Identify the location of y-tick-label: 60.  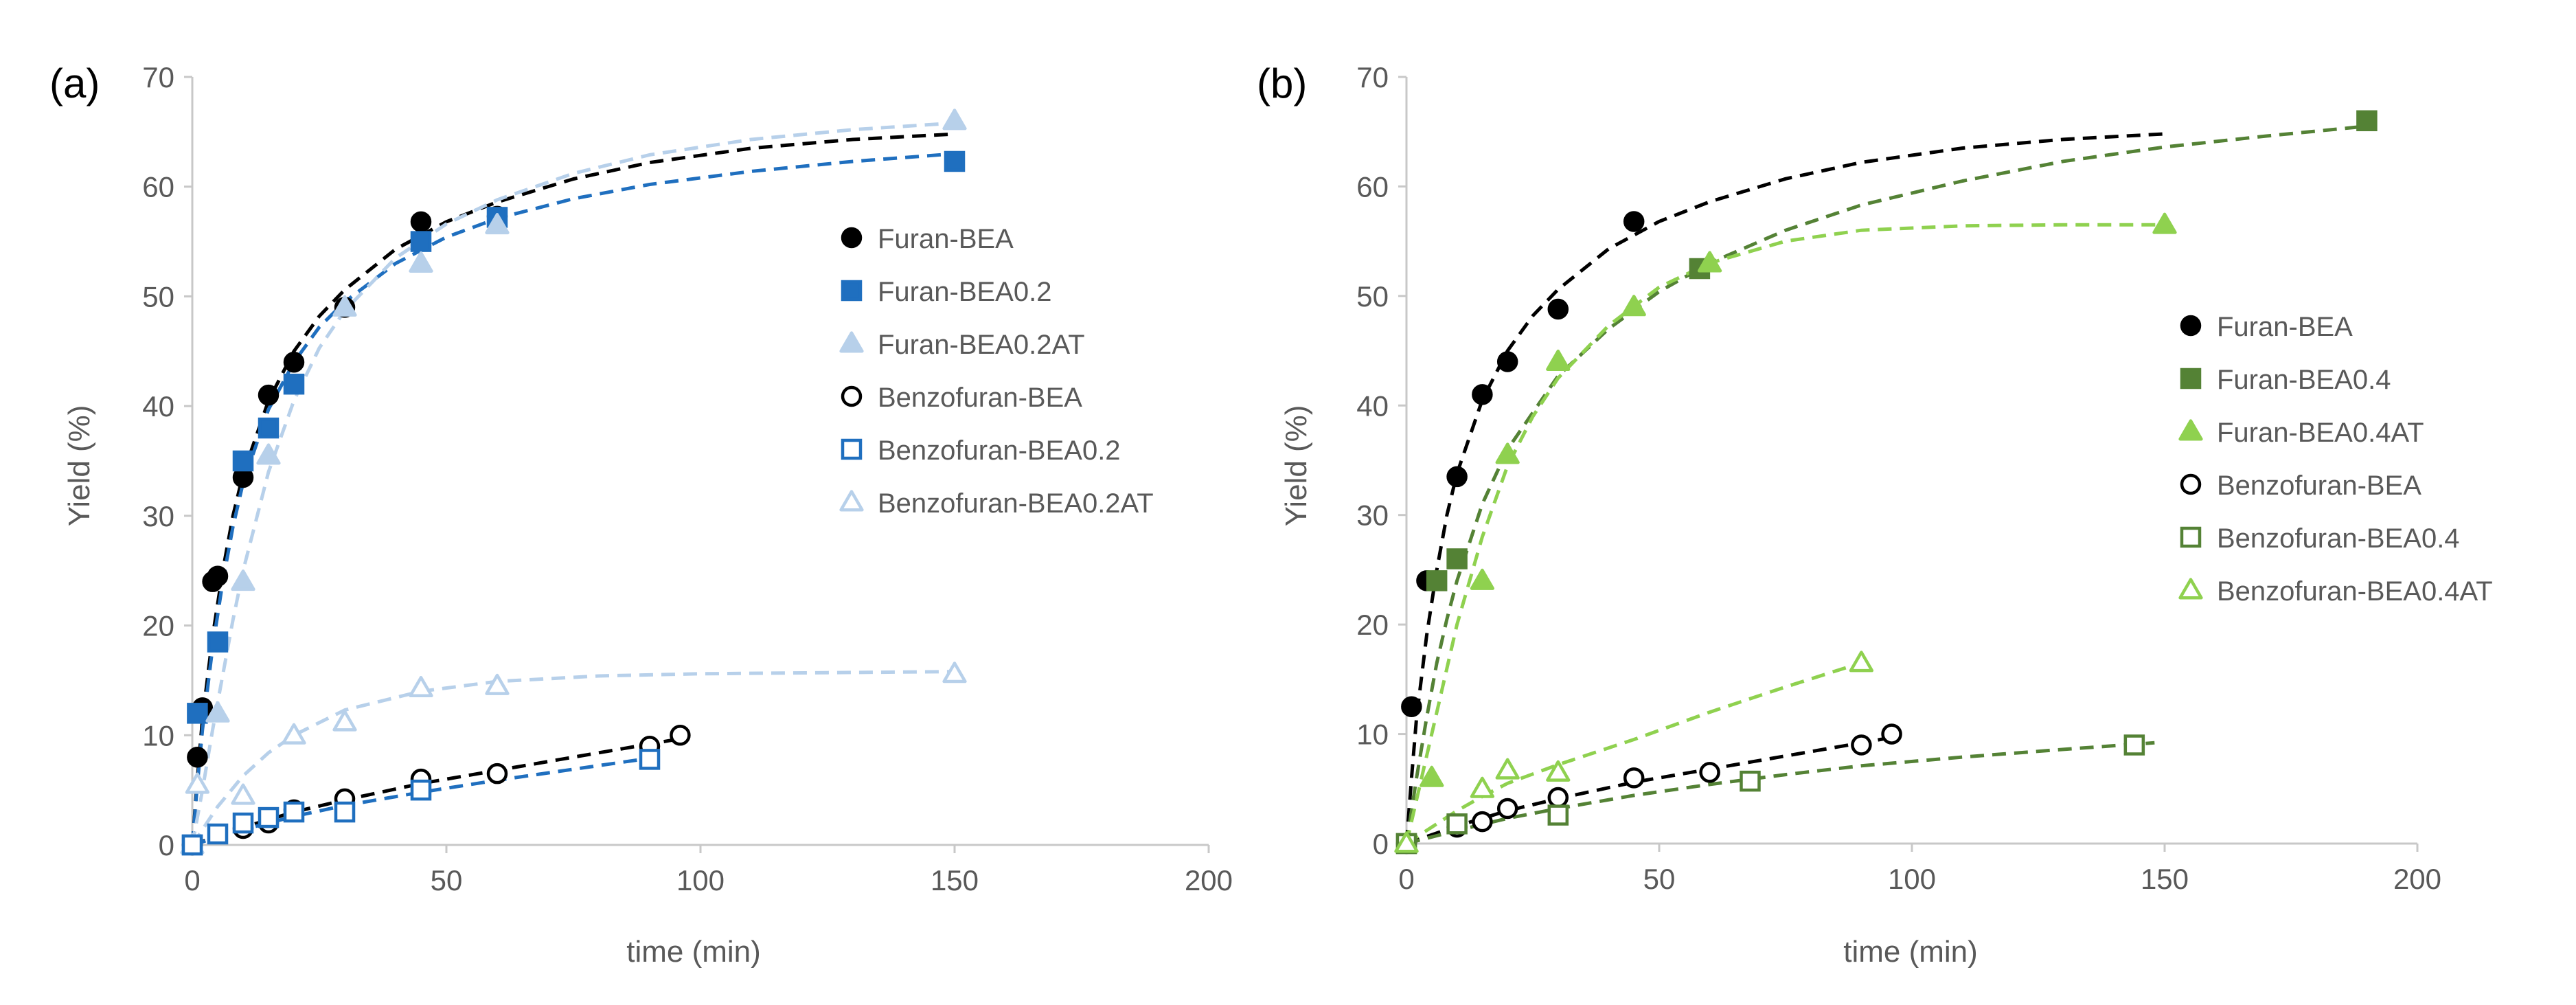
(158, 187).